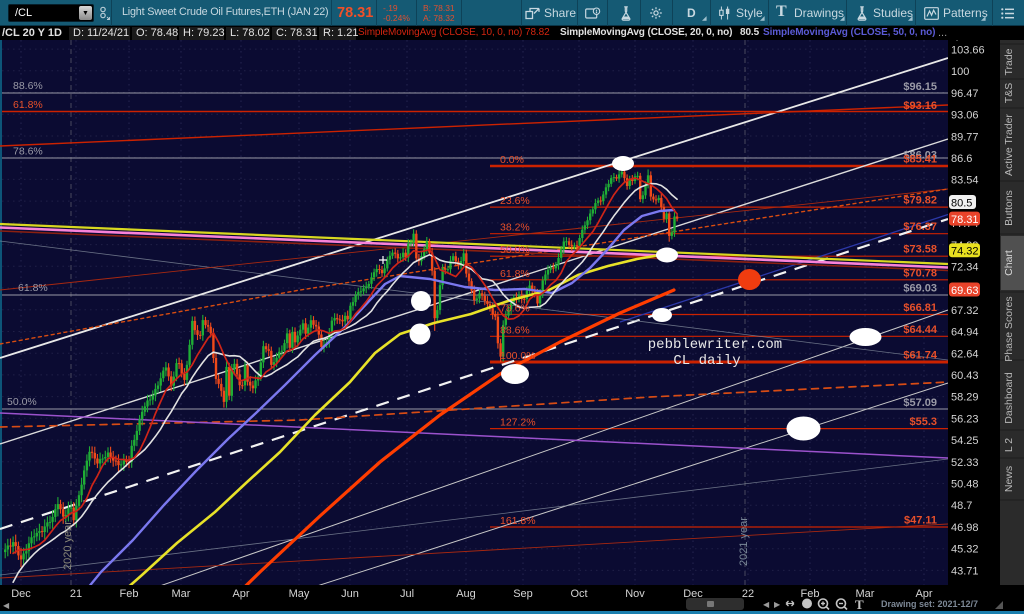 The width and height of the screenshot is (1024, 614). Describe the element at coordinates (920, 160) in the screenshot. I see `svg-text: $85.41` at that location.